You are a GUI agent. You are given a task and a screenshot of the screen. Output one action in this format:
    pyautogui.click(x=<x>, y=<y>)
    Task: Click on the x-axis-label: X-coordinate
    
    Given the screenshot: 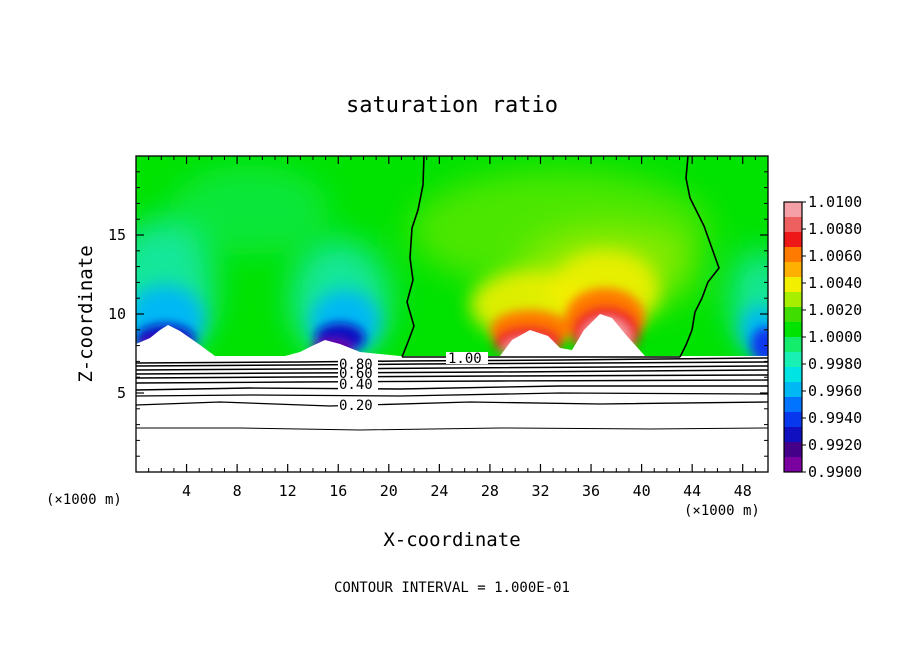 What is the action you would take?
    pyautogui.click(x=451, y=540)
    